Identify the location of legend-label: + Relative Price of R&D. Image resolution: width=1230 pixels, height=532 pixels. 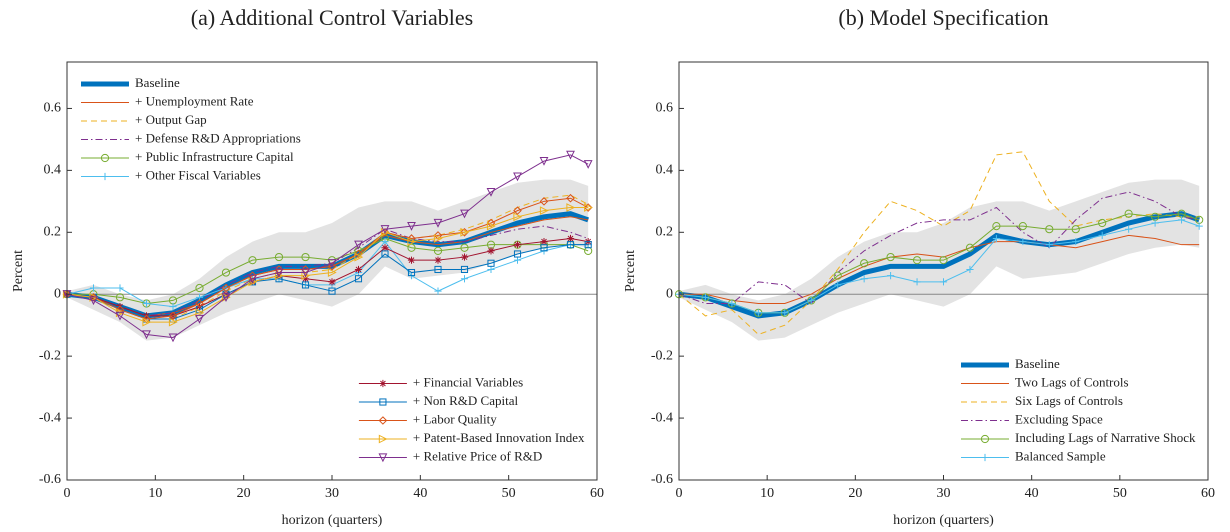
(477, 455).